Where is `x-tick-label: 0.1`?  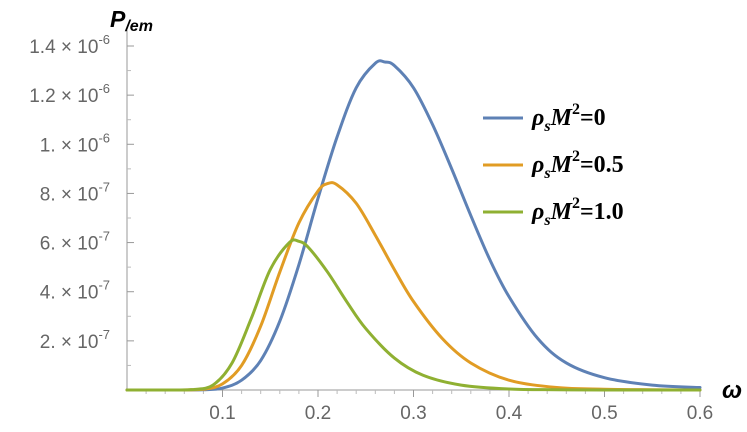 x-tick-label: 0.1 is located at coordinates (222, 413).